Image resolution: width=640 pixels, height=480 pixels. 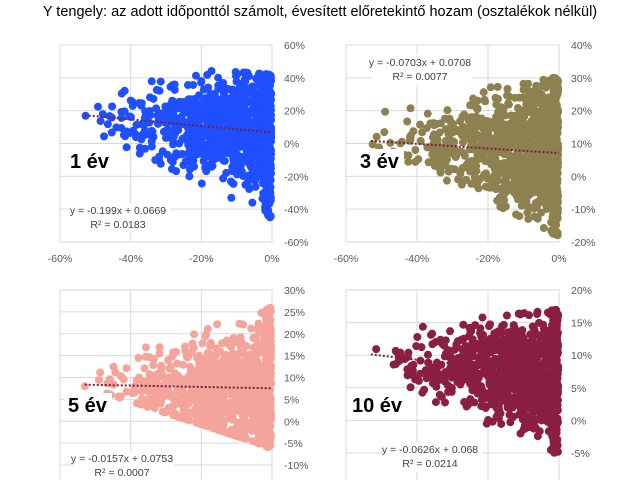 I want to click on x-tick-label: -20%, so click(x=201, y=259).